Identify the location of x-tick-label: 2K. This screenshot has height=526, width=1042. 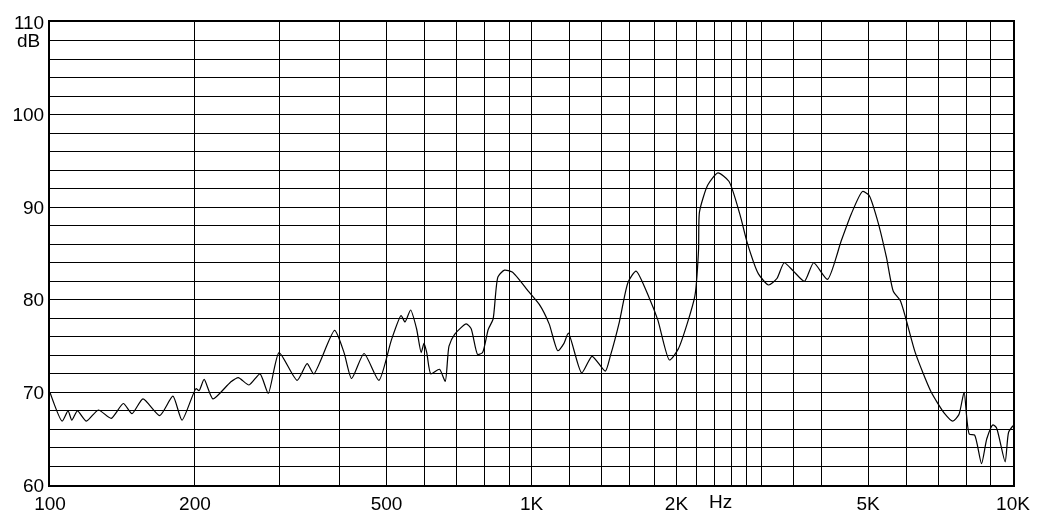
(676, 503).